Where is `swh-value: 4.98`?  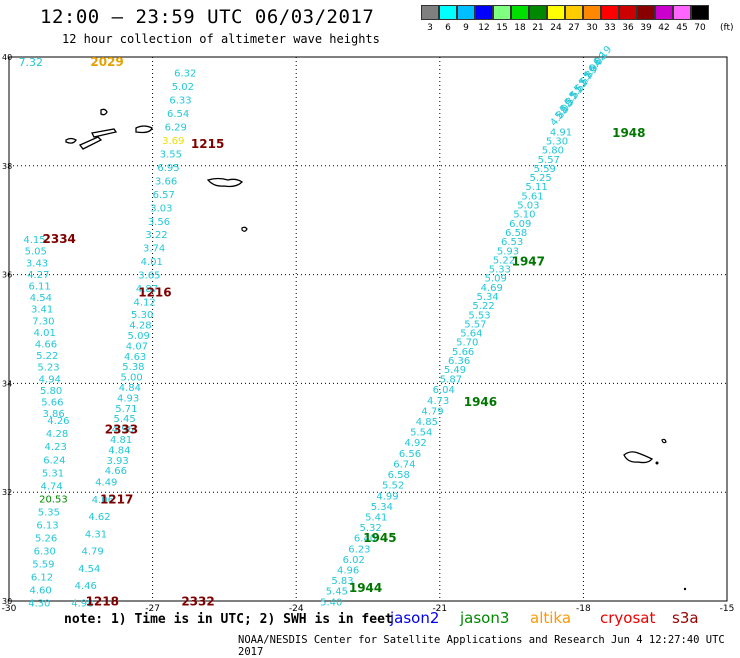 swh-value: 4.98 is located at coordinates (82, 603).